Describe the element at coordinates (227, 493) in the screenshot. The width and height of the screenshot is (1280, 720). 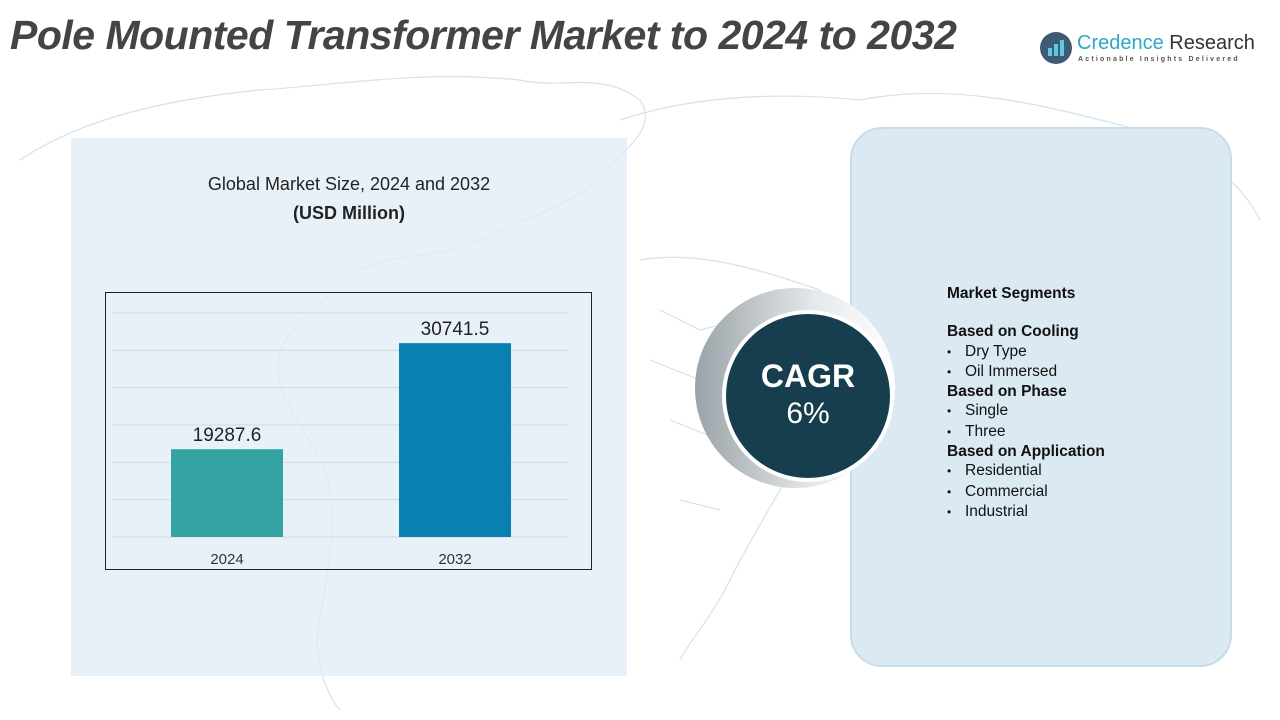
I see `bar-2024` at that location.